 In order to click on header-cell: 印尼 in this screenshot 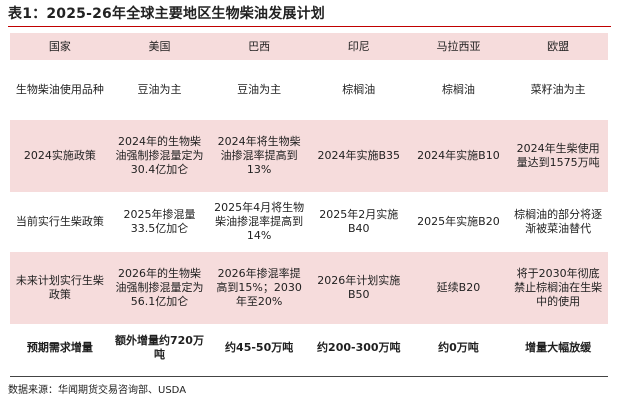, I will do `click(358, 46)`.